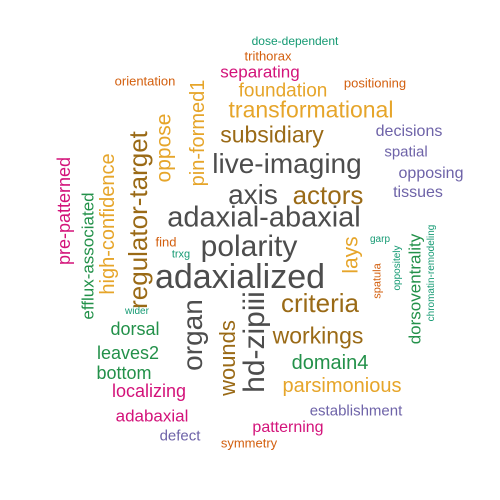 This screenshot has width=500, height=500. What do you see at coordinates (149, 391) in the screenshot?
I see `word-localizing: localizing` at bounding box center [149, 391].